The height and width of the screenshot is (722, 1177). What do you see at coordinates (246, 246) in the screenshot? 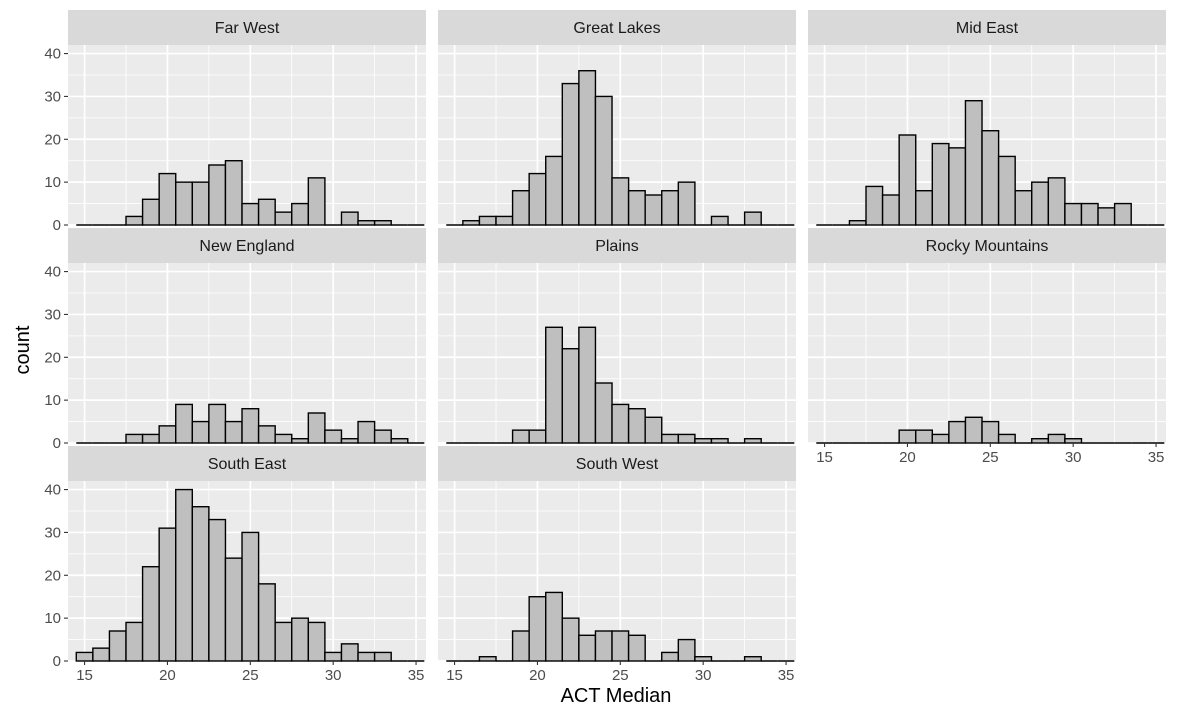
I see `facet-title-new-england: New England` at bounding box center [246, 246].